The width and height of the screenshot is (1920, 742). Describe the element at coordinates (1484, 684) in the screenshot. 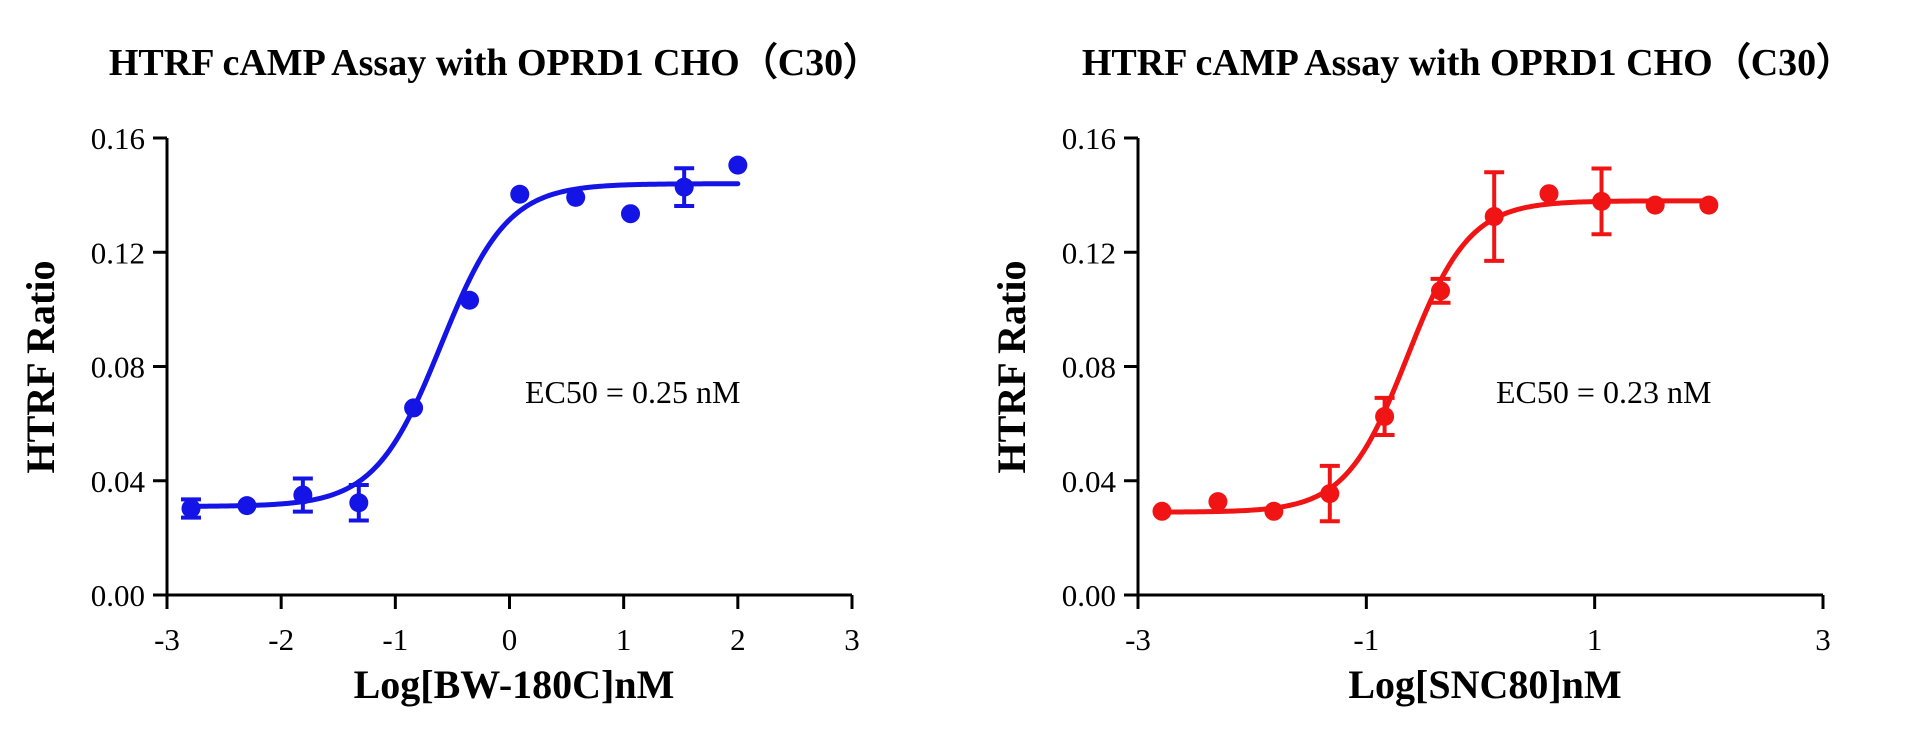

I see `x-axis-label: Log[SNC80]nM` at that location.